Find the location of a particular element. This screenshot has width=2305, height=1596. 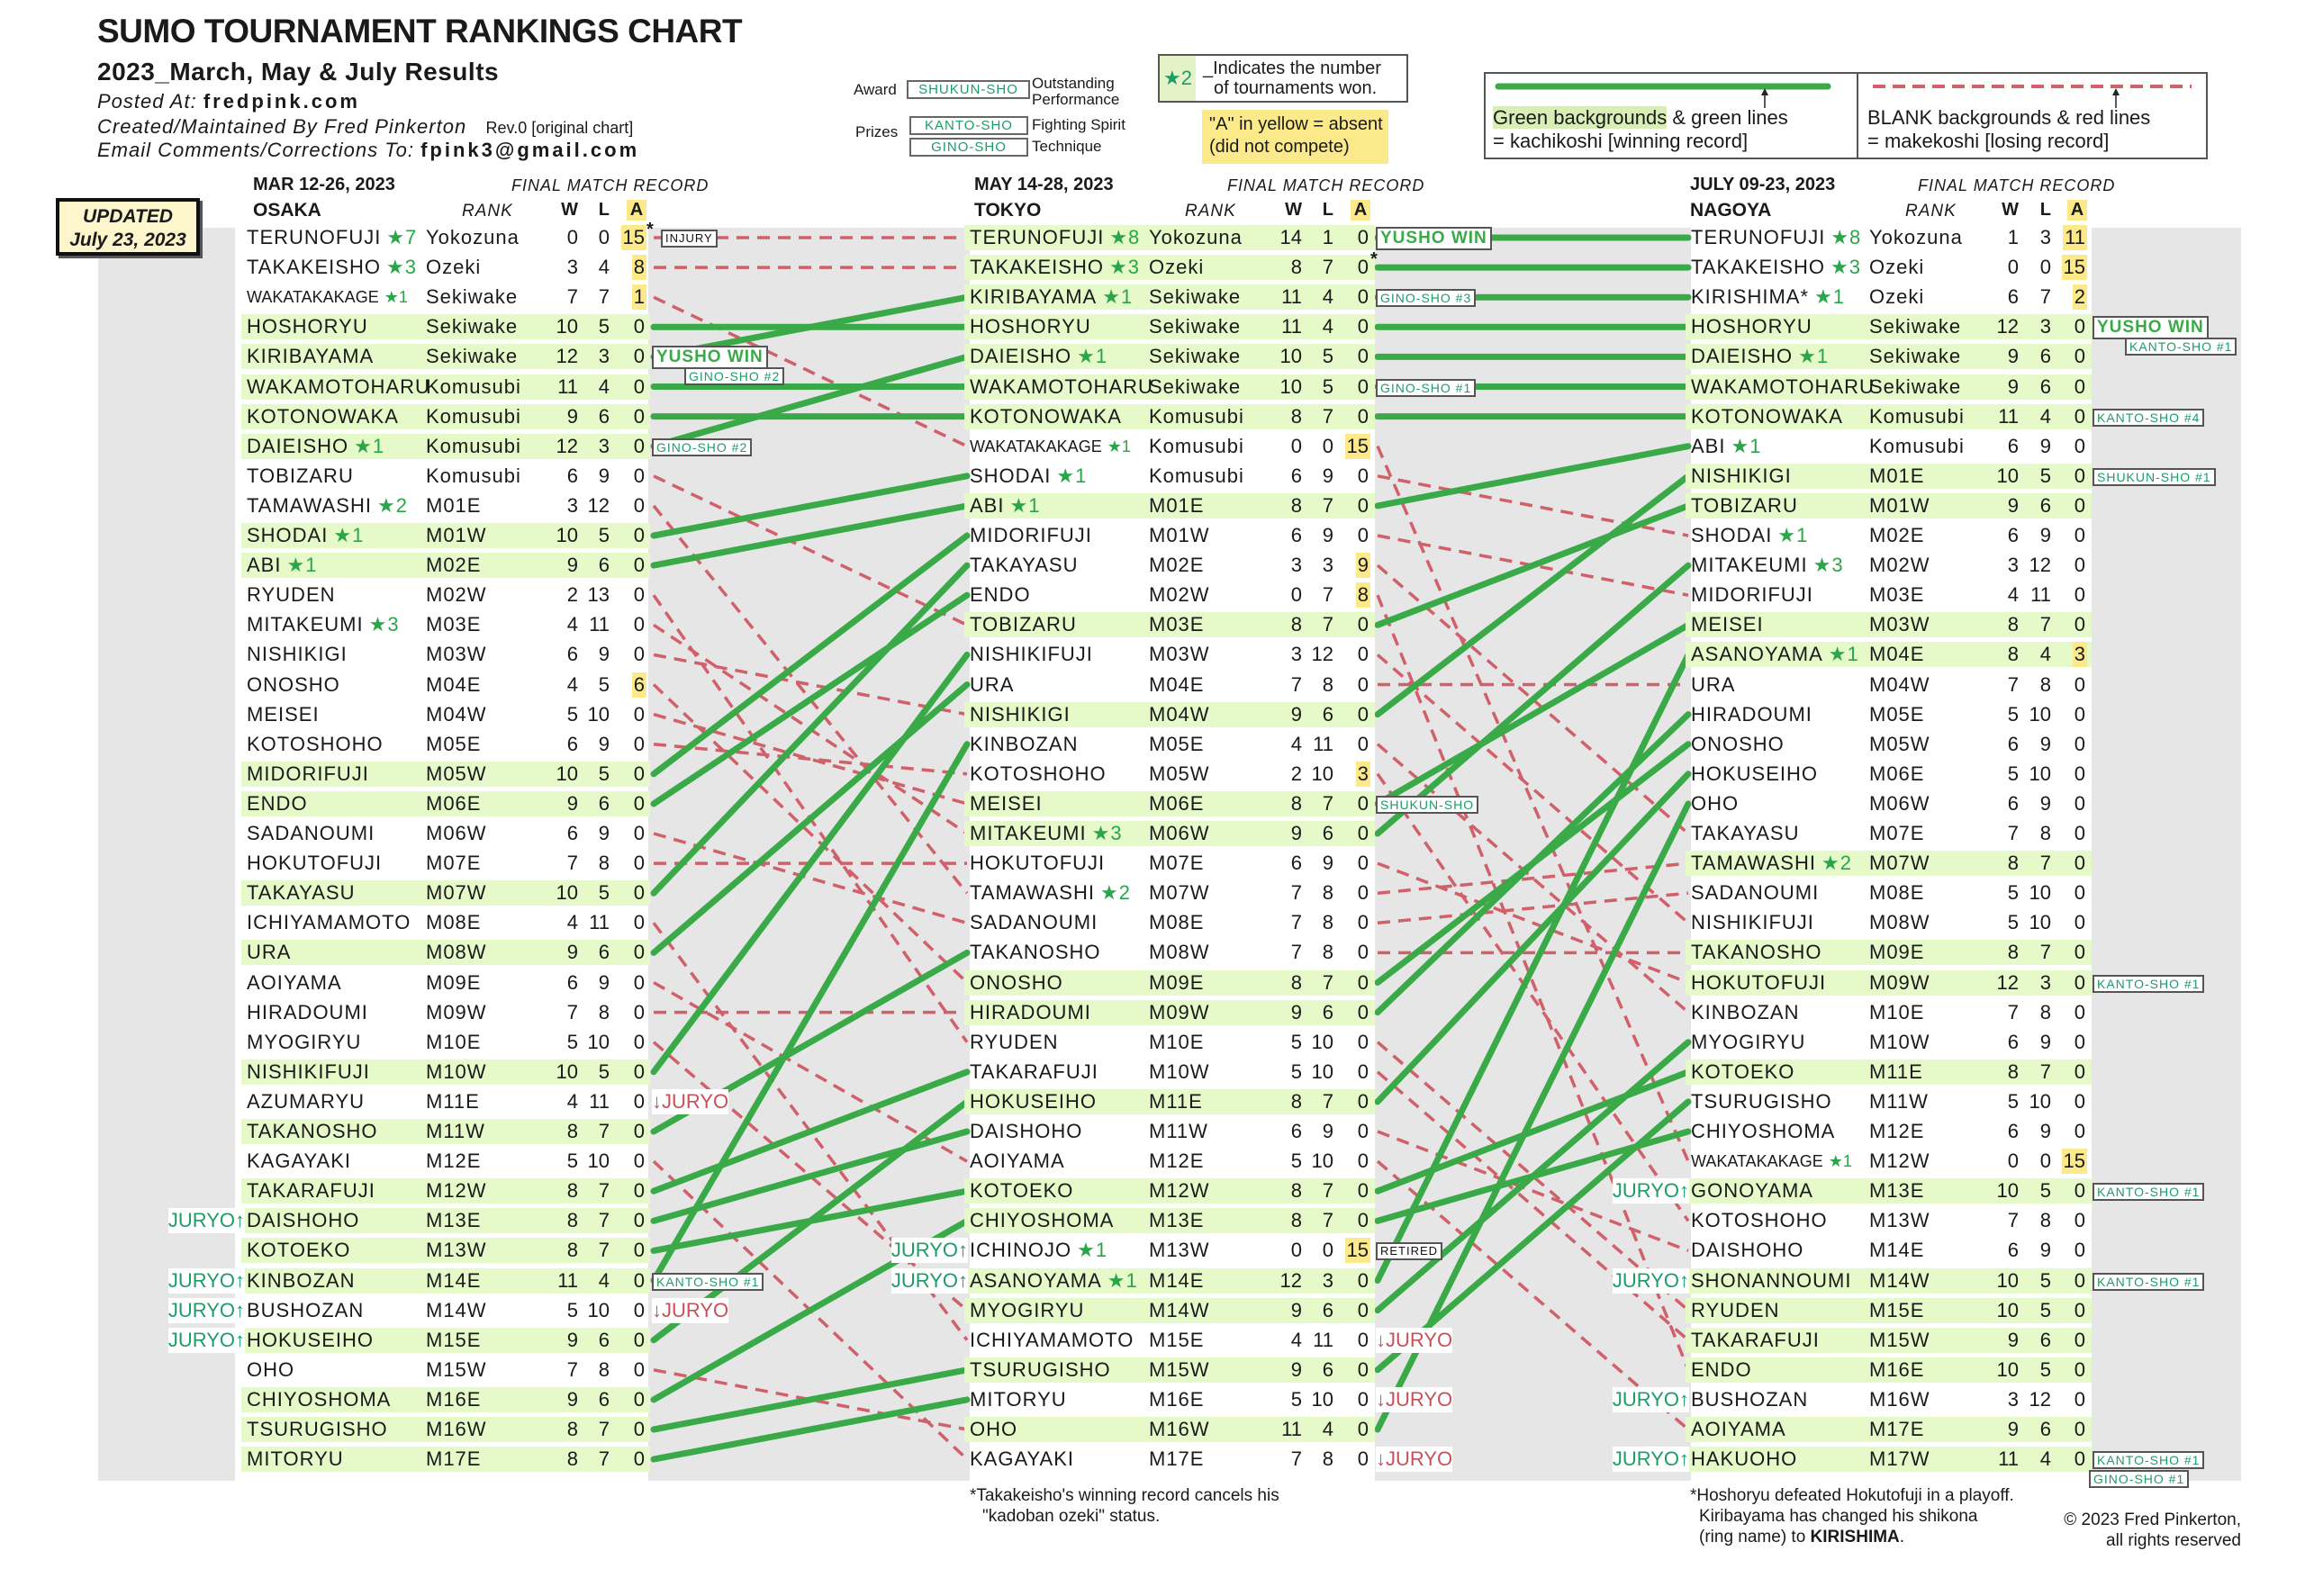

wrestler-name: MYOGIRYU is located at coordinates (1748, 1042).